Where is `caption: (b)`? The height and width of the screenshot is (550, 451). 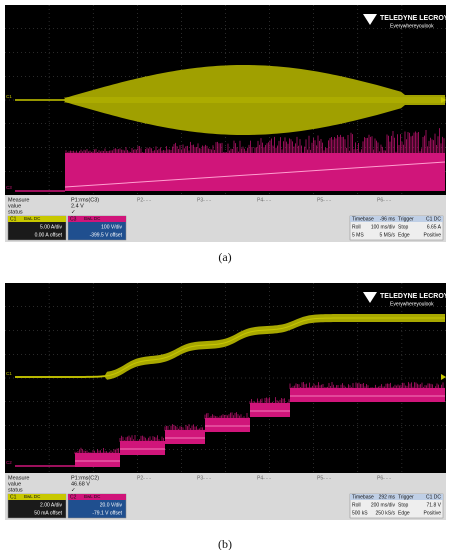
caption: (b) is located at coordinates (225, 543).